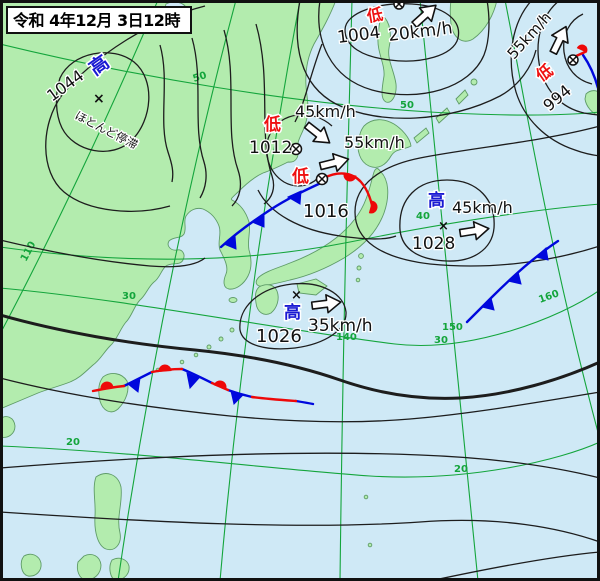 Image resolution: width=600 pixels, height=581 pixels. I want to click on speed-value: 55km/h, so click(374, 142).